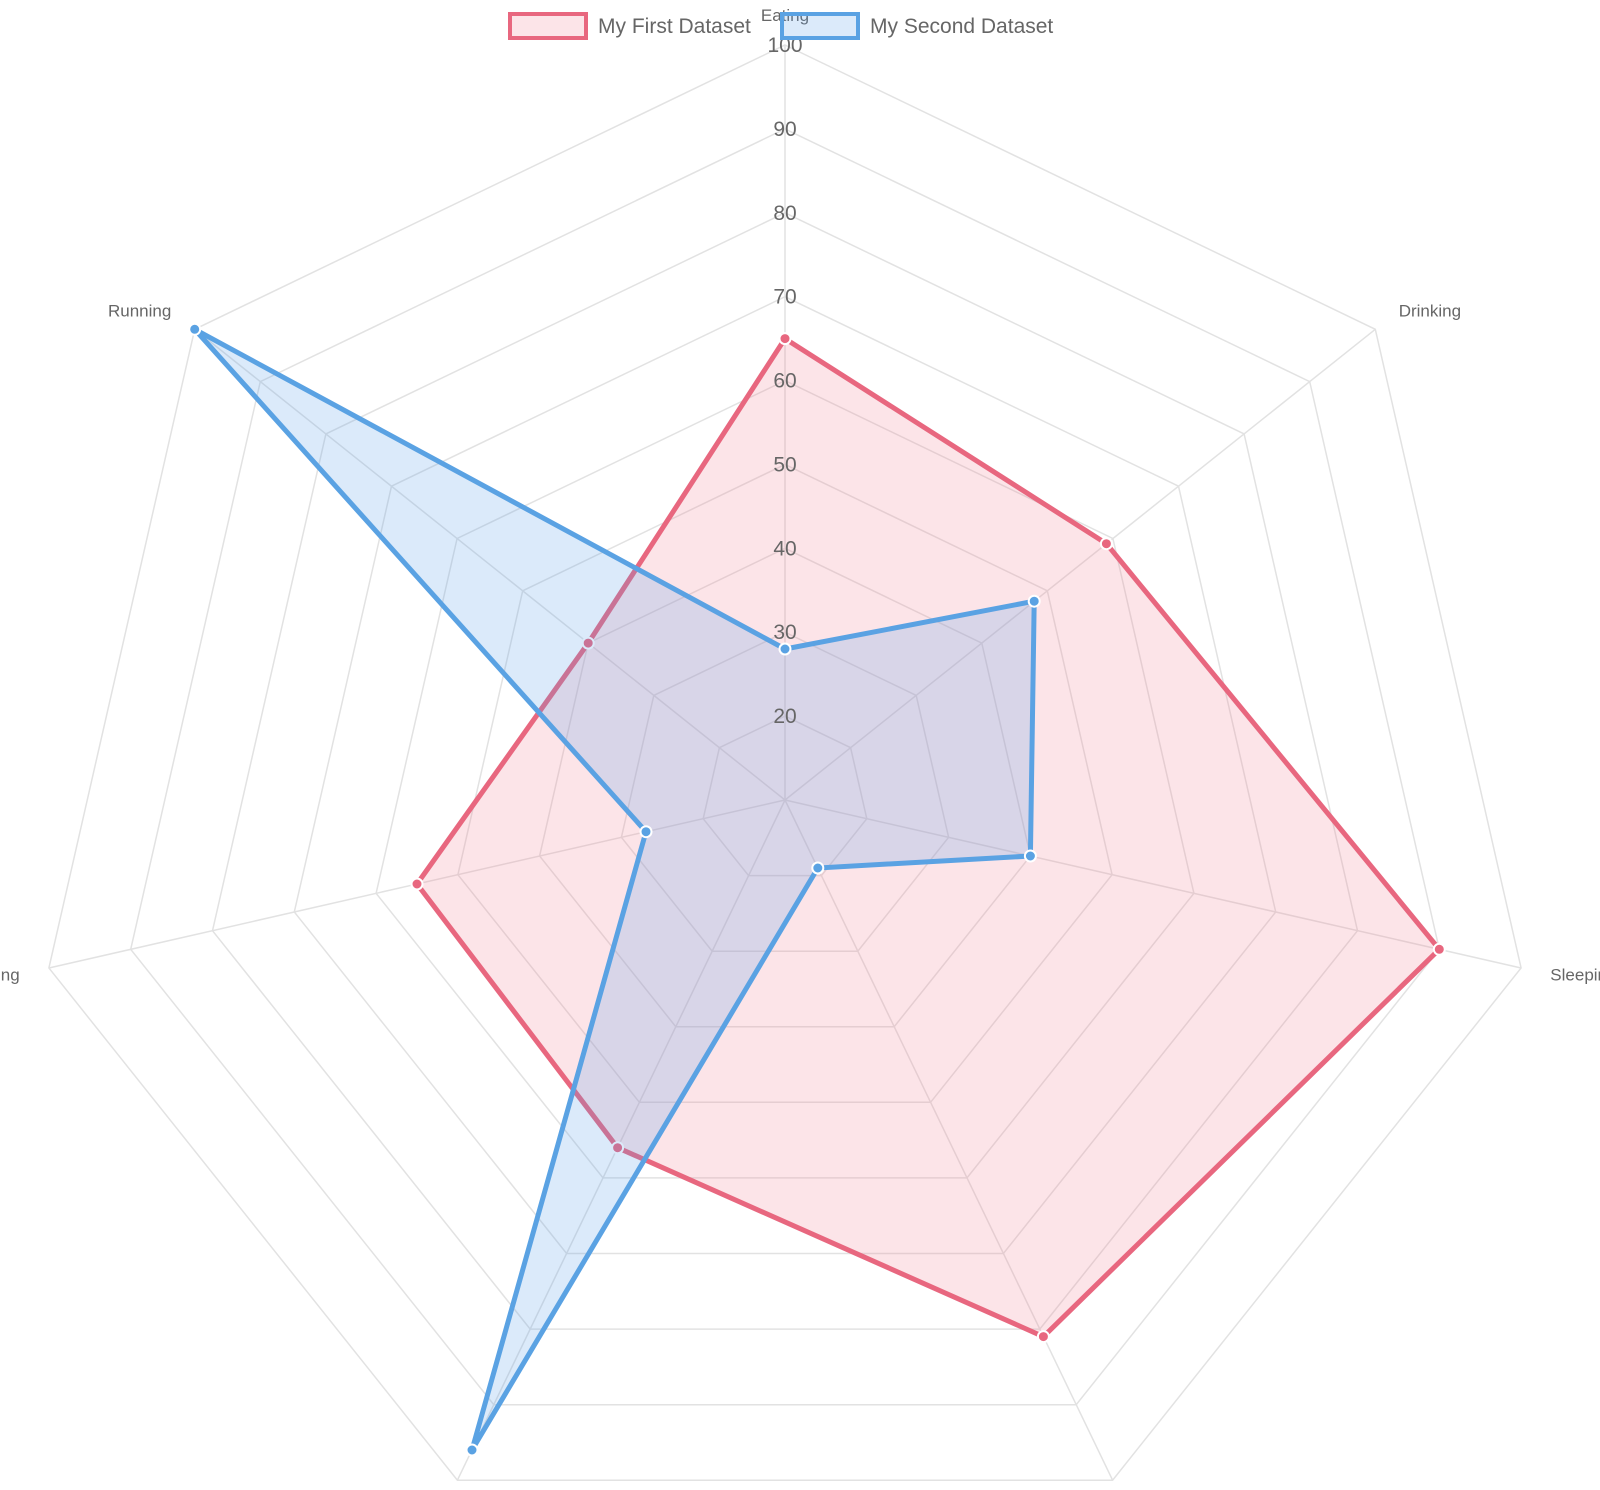 The image size is (1600, 1490). What do you see at coordinates (961, 26) in the screenshot?
I see `legend-label-second-dataset: My Second Dataset` at bounding box center [961, 26].